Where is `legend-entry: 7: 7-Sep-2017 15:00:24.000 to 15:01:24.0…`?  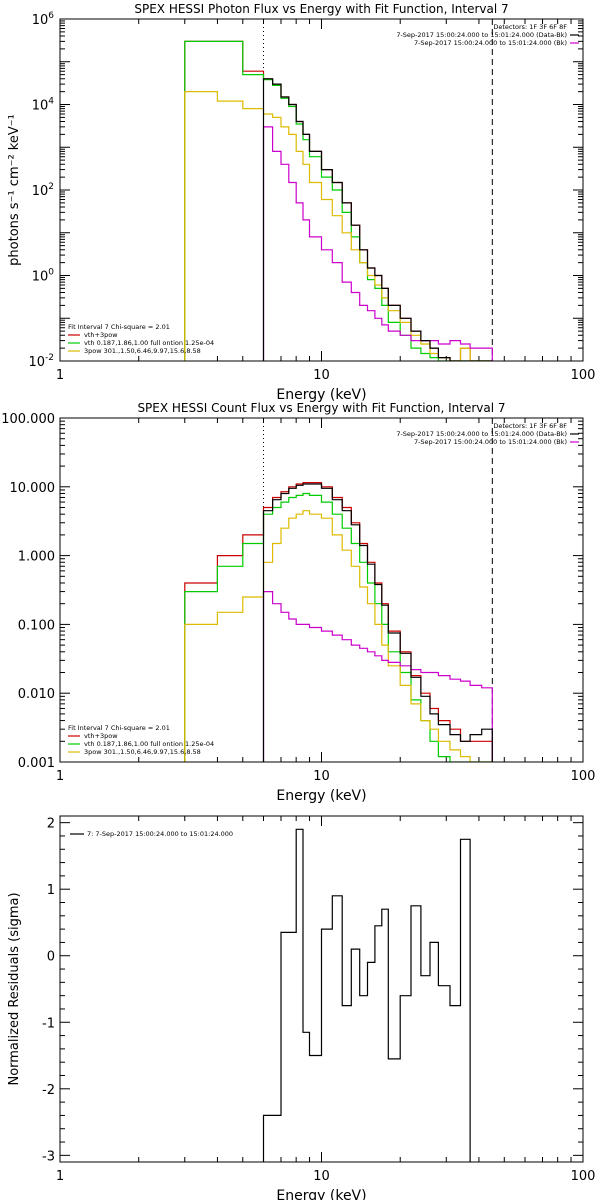 legend-entry: 7: 7-Sep-2017 15:00:24.000 to 15:01:24.0… is located at coordinates (160, 834).